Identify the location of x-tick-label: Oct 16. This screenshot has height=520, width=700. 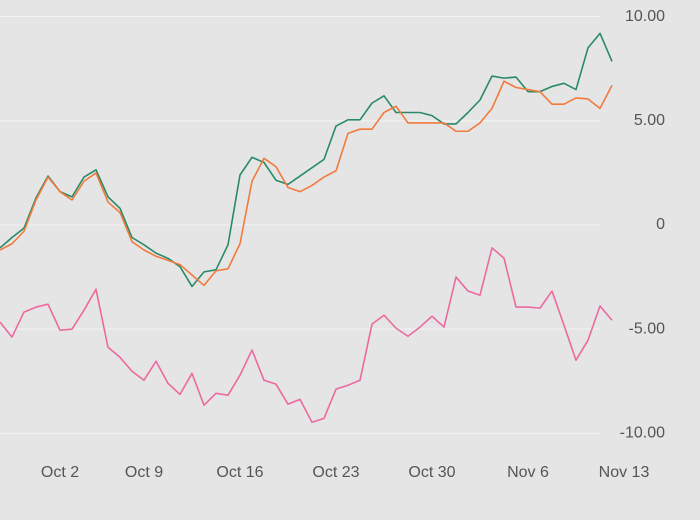
(239, 472).